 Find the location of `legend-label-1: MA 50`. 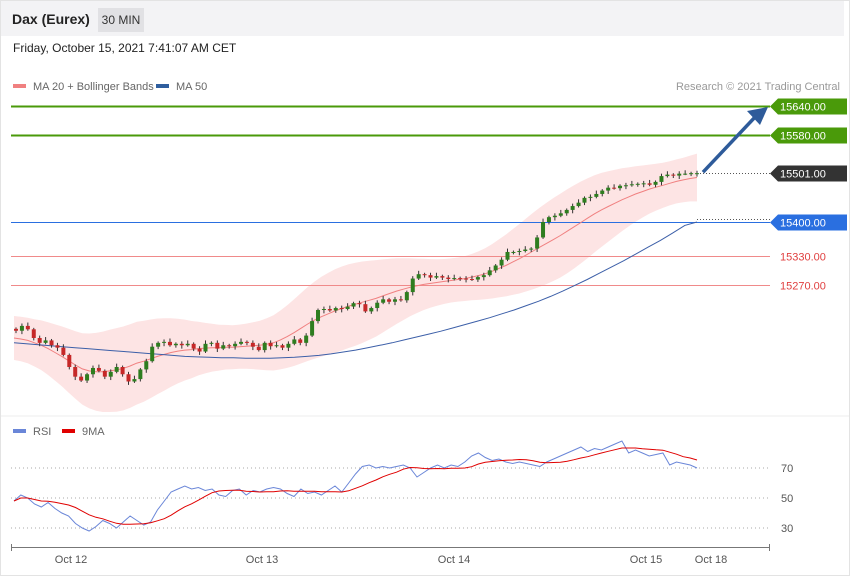

legend-label-1: MA 50 is located at coordinates (191, 87).